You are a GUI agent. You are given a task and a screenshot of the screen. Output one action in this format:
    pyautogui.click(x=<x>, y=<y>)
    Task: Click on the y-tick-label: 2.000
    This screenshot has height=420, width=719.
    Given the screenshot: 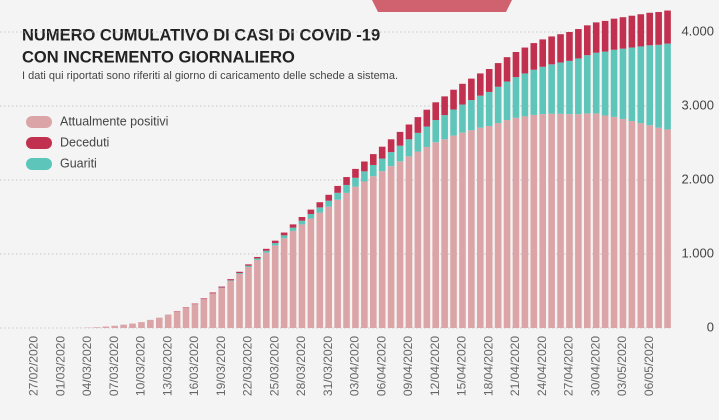 What is the action you would take?
    pyautogui.click(x=697, y=178)
    